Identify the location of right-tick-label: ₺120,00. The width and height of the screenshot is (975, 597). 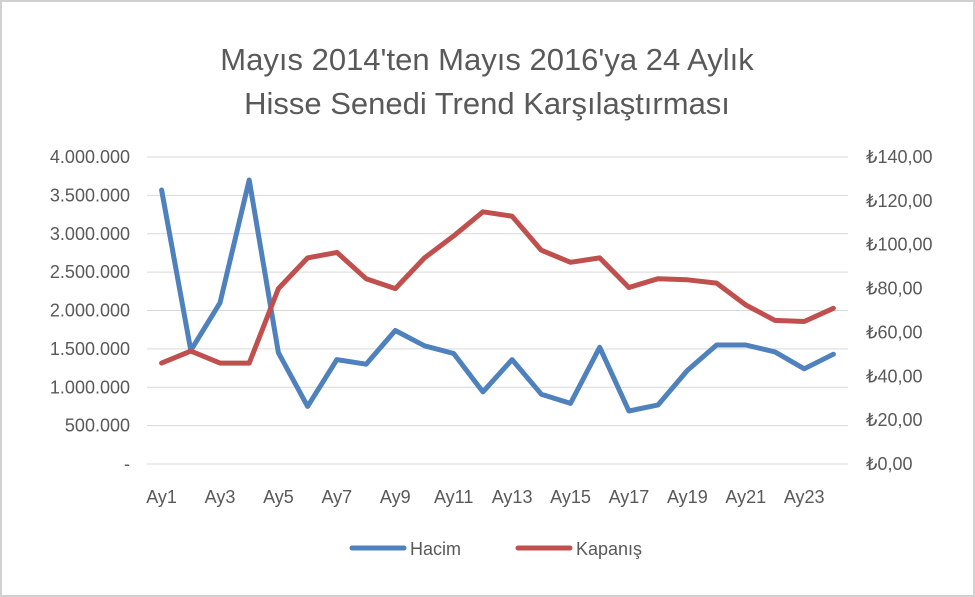
(899, 201).